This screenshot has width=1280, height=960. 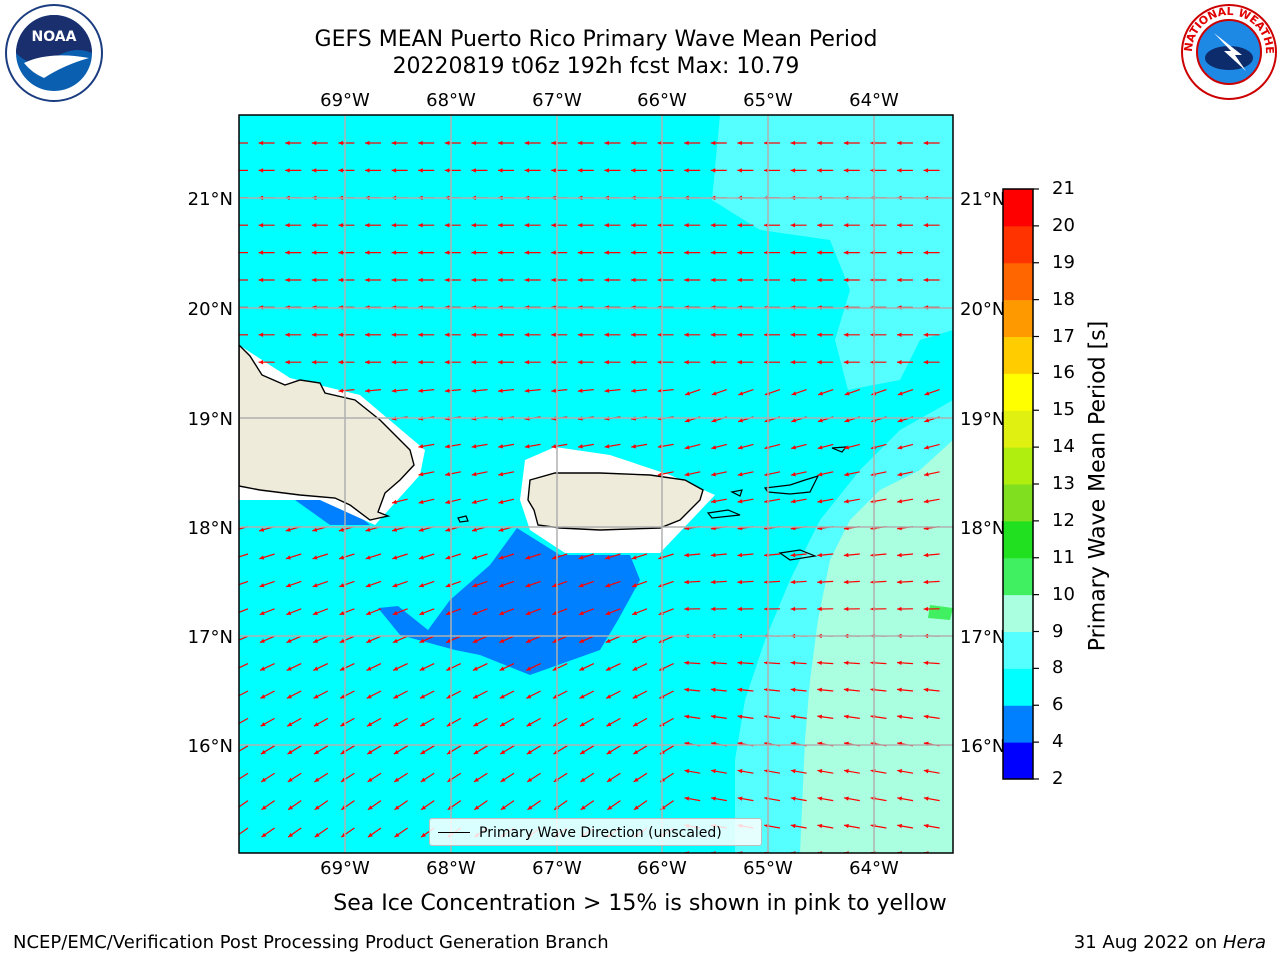 What do you see at coordinates (332, 512) in the screenshot?
I see `period-4-6-region-north` at bounding box center [332, 512].